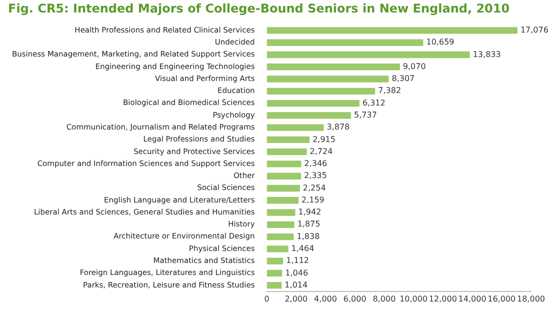  What do you see at coordinates (390, 91) in the screenshot?
I see `data-label: 7,382` at bounding box center [390, 91].